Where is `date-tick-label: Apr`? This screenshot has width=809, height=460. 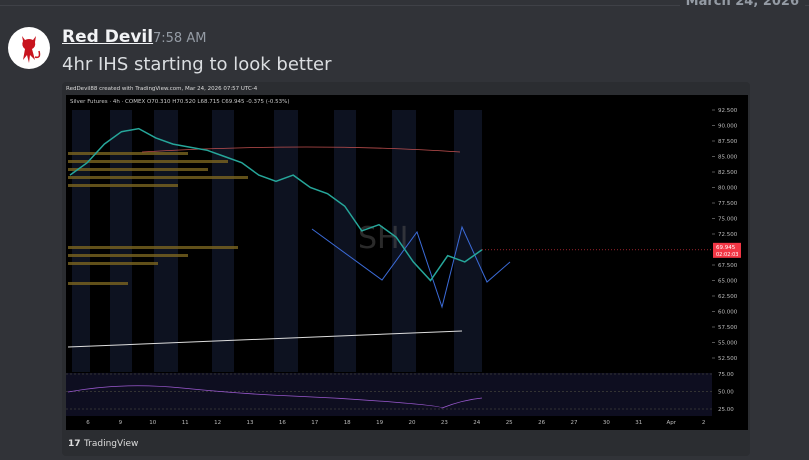
date-tick-label: Apr is located at coordinates (671, 423).